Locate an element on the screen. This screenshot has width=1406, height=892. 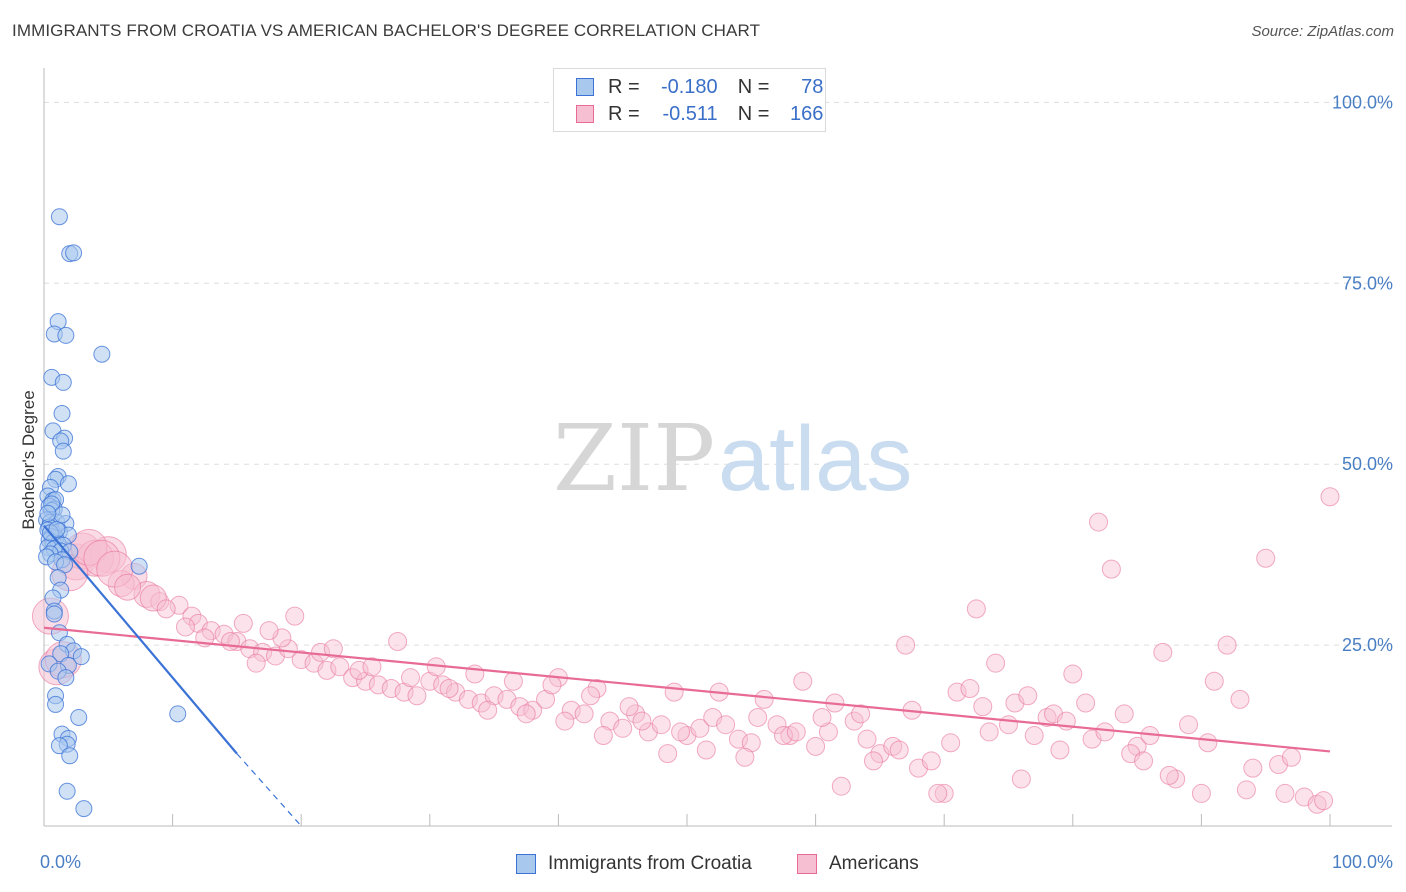
watermark-zip: ZIP is located at coordinates (634, 458).